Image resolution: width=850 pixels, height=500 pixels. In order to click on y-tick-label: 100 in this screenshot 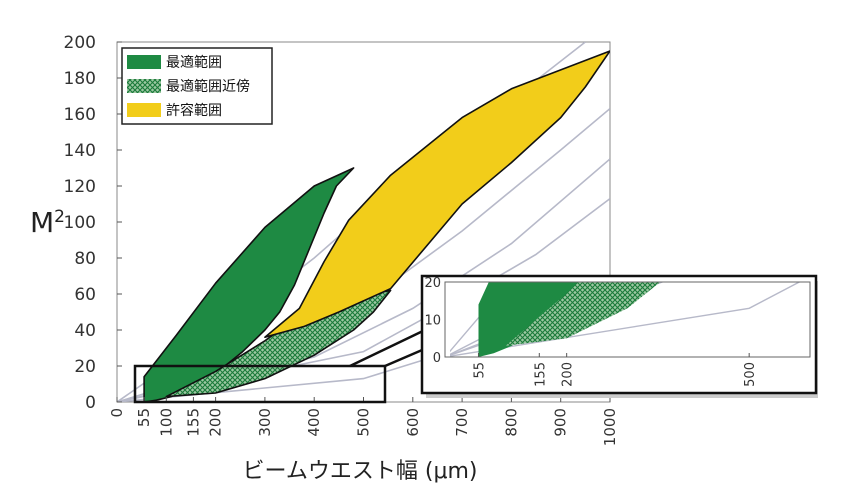, I will do `click(80, 223)`.